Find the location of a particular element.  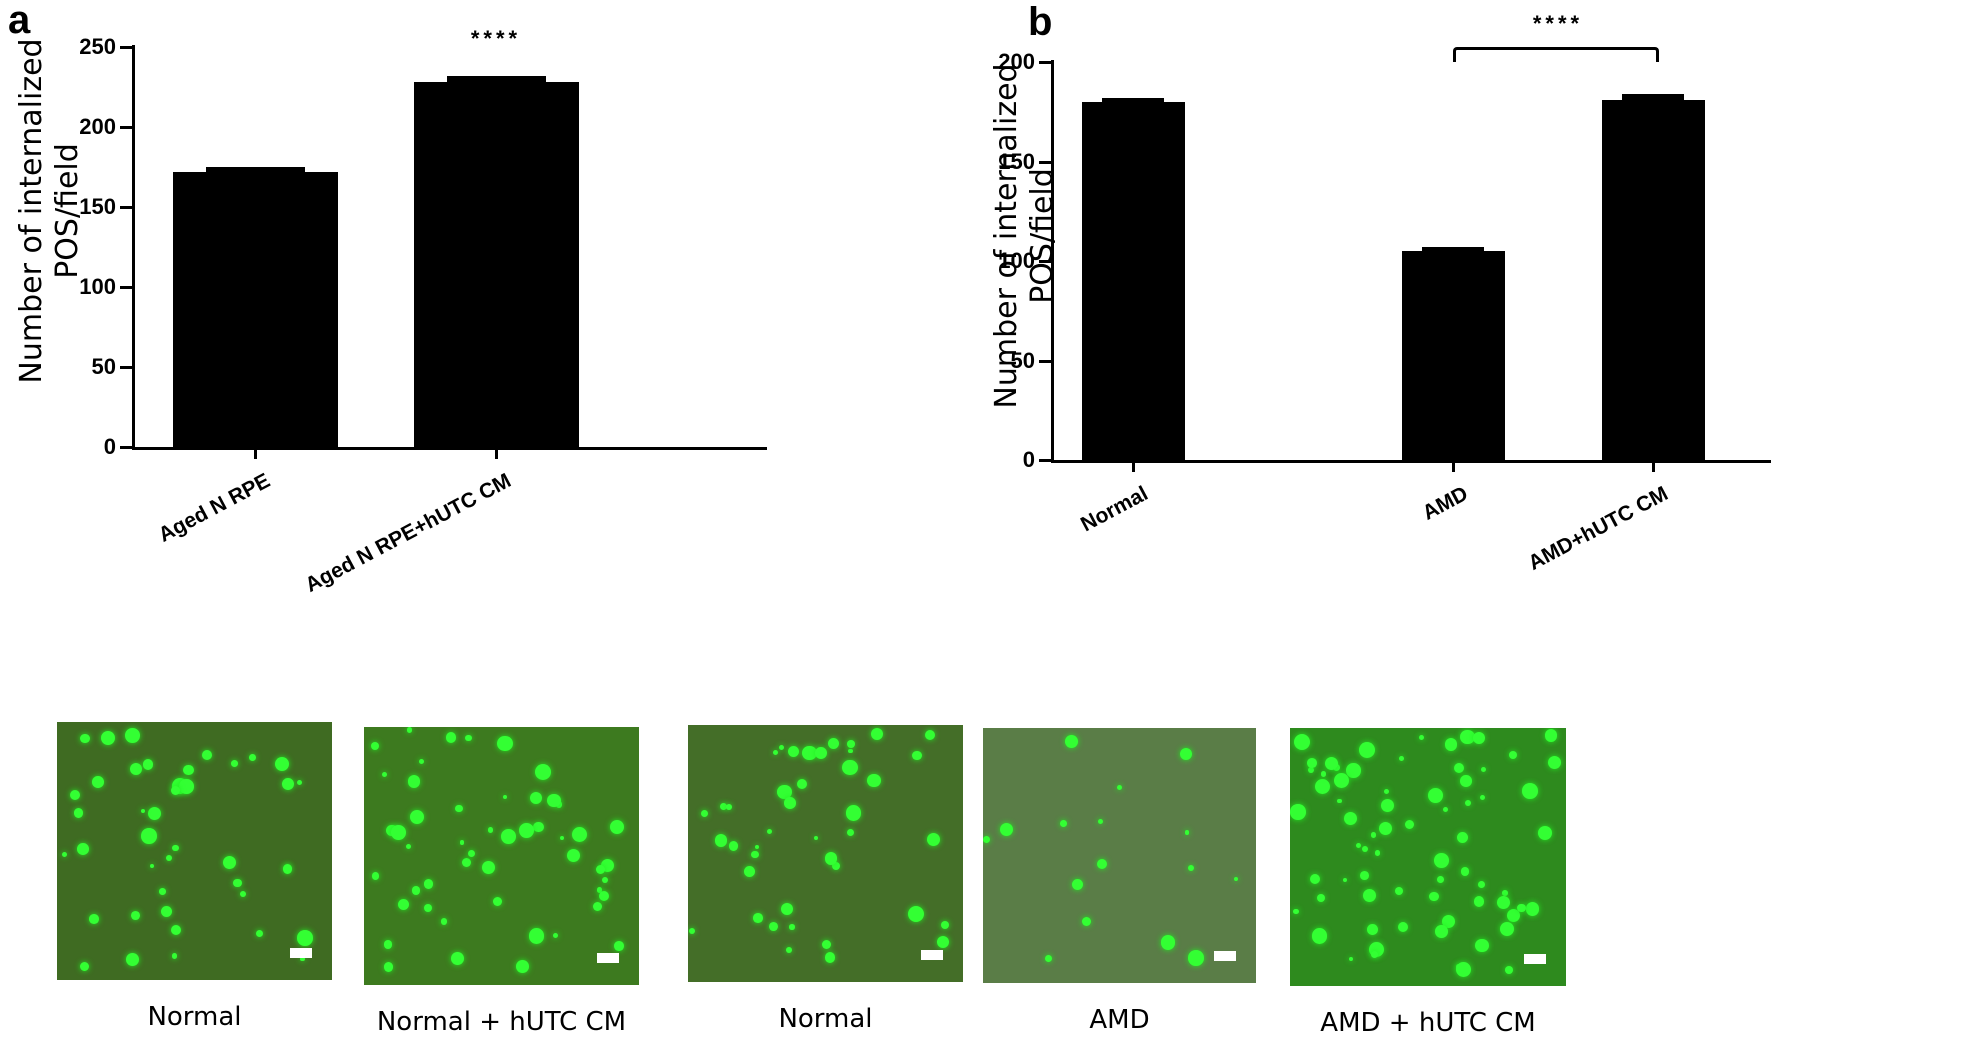

y-tick-label: 0 is located at coordinates (109, 446).